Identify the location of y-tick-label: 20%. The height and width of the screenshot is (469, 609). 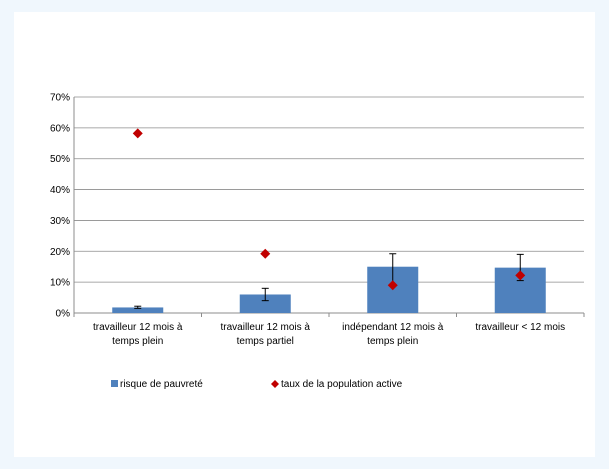
(60, 252).